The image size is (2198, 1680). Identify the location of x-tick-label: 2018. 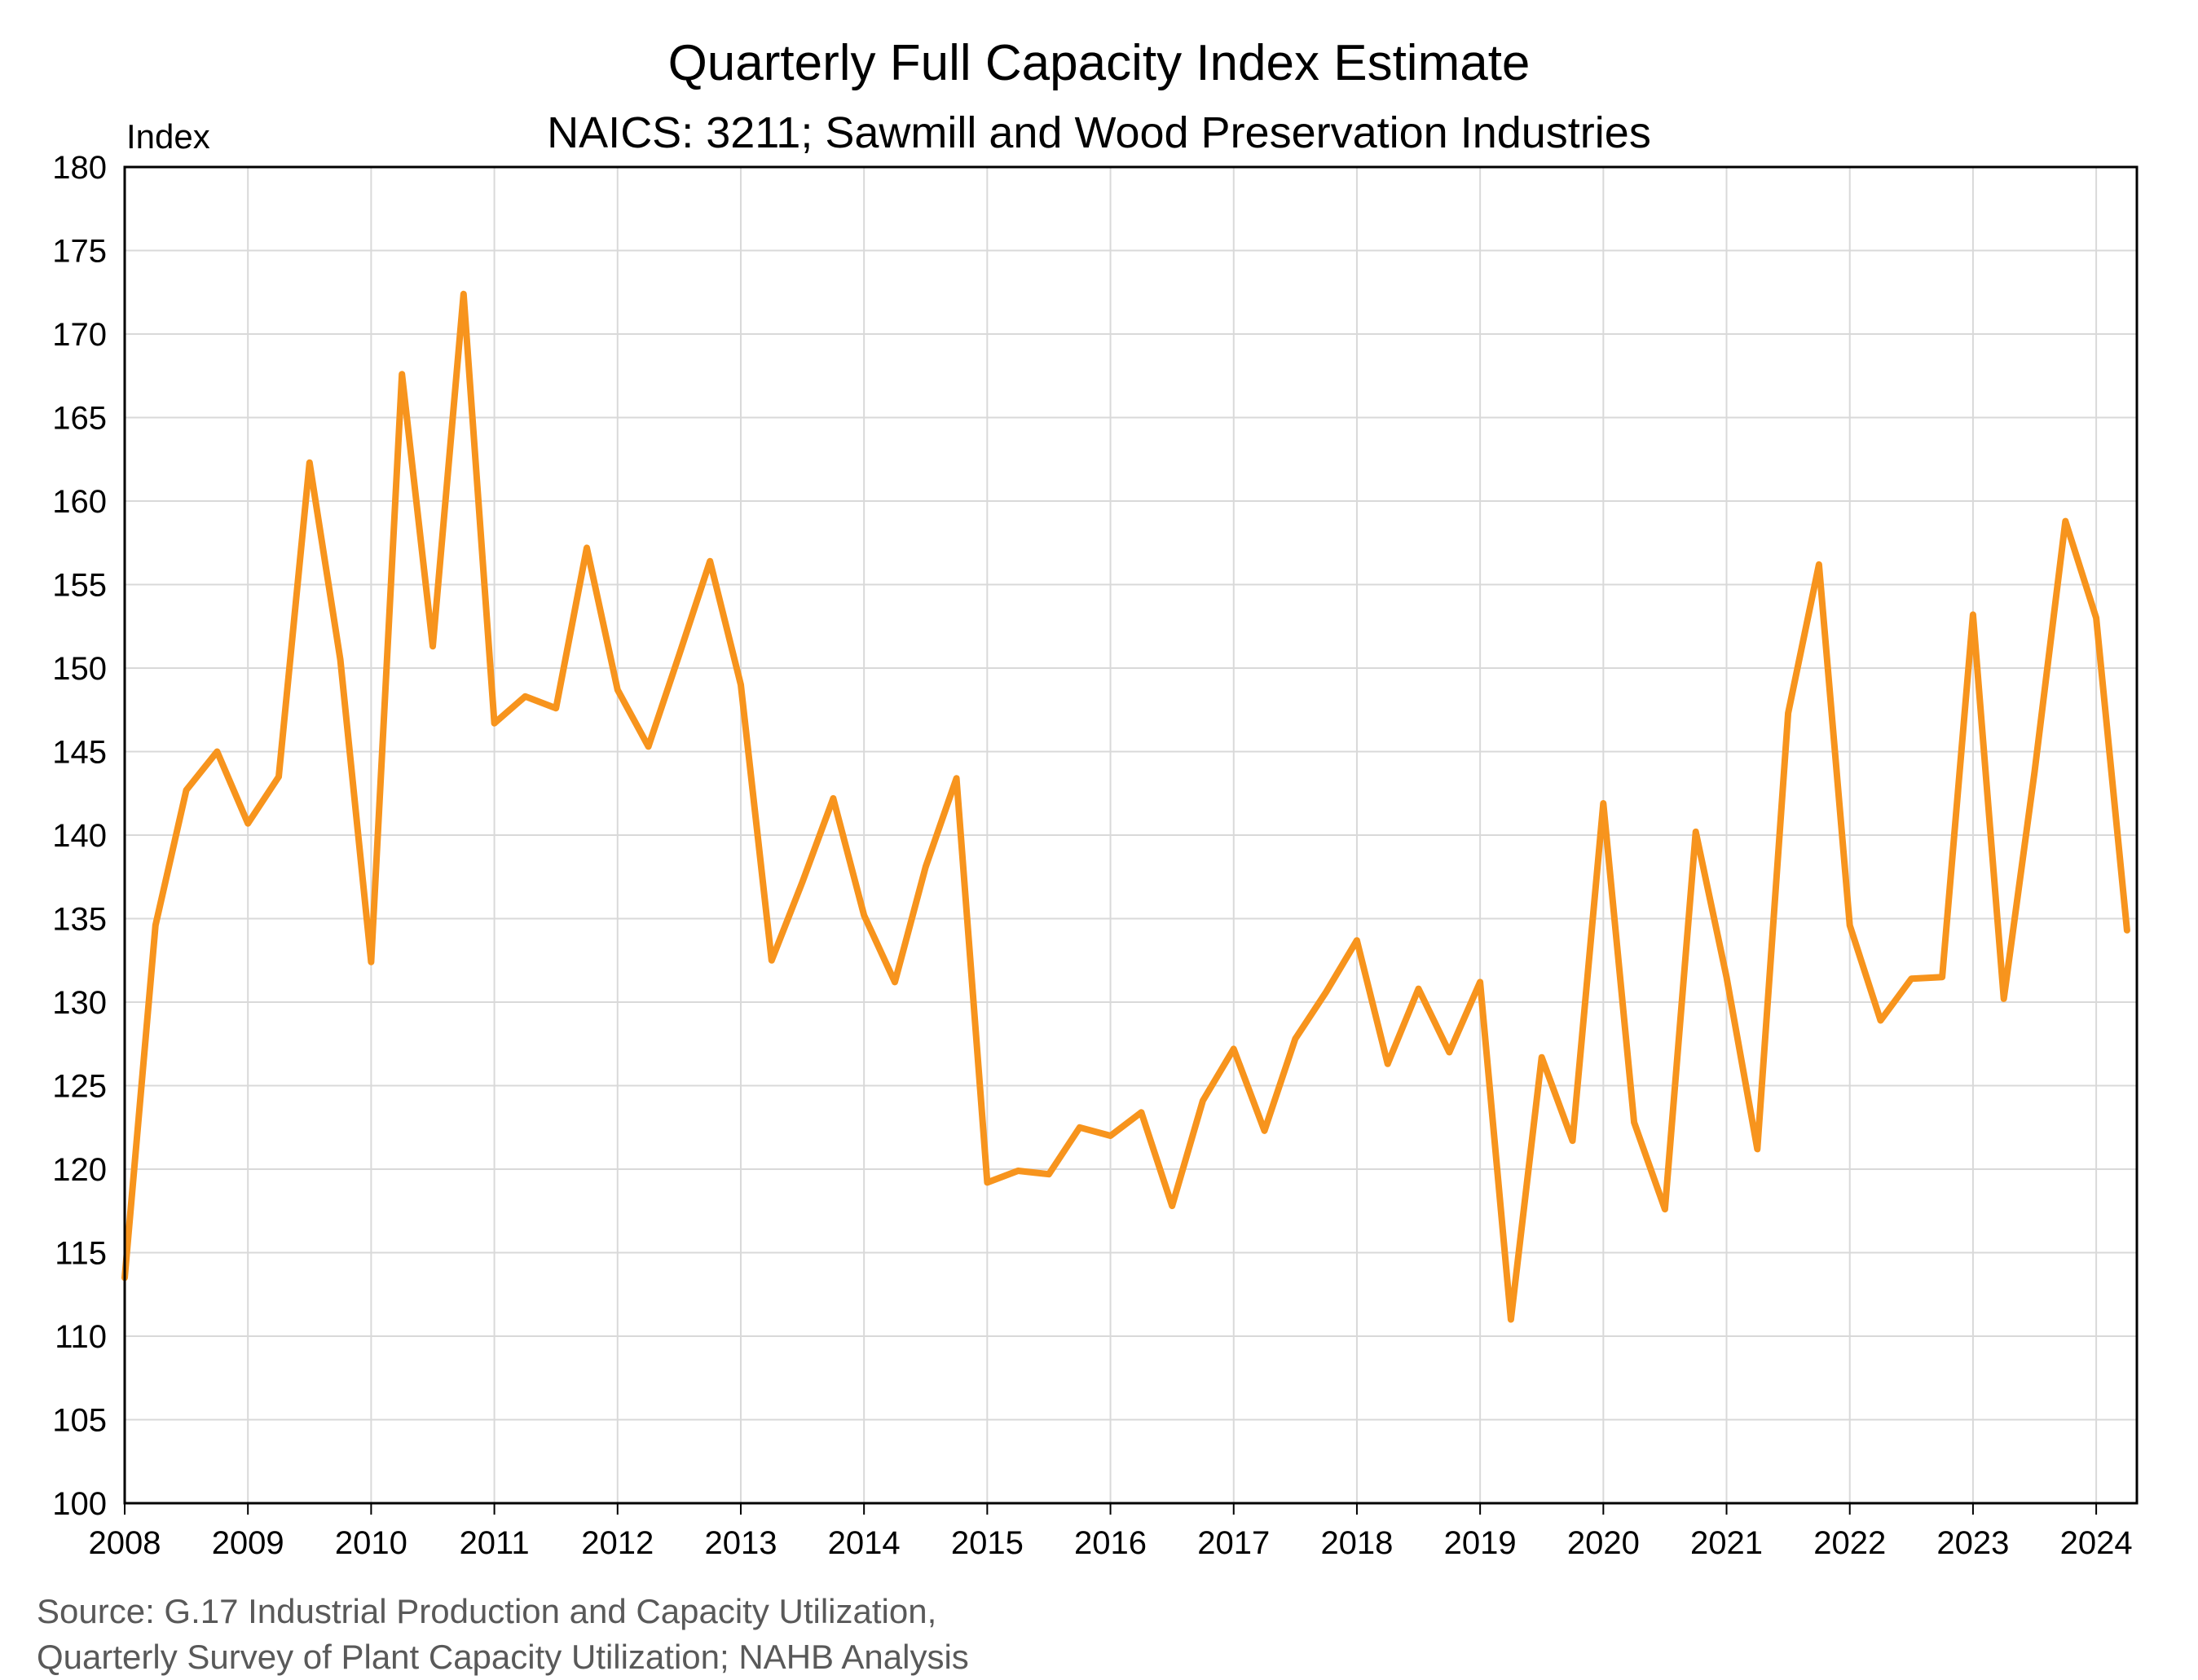
(1356, 1543).